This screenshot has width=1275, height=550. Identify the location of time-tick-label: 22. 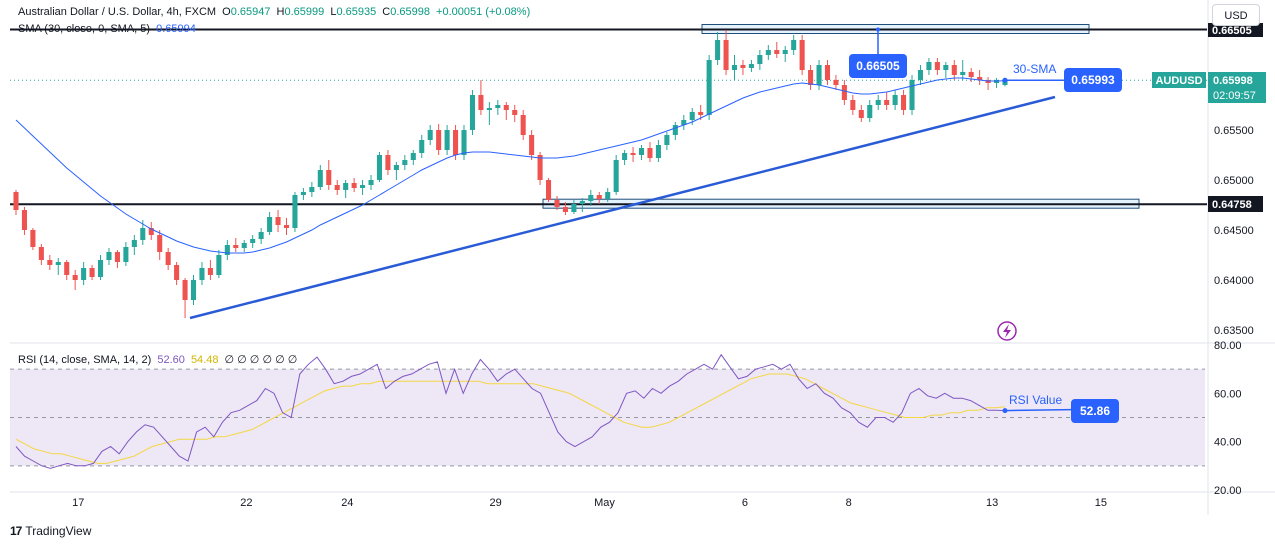
(246, 503).